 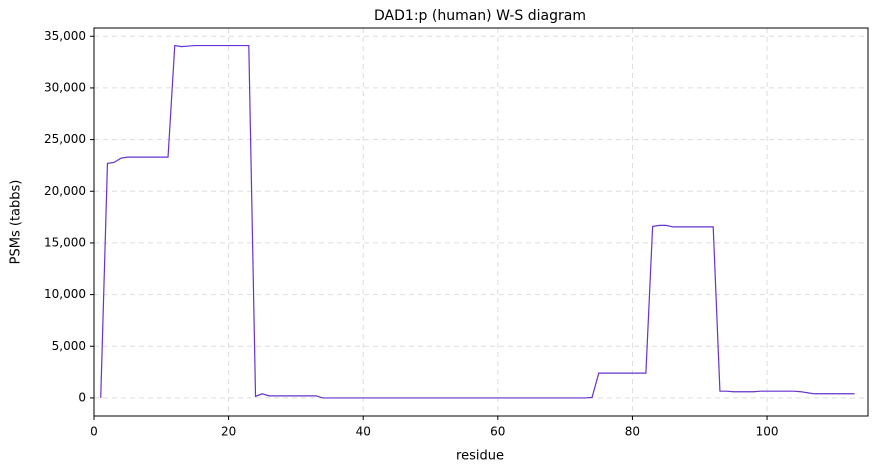 I want to click on y-tick-label: 0, so click(x=82, y=397).